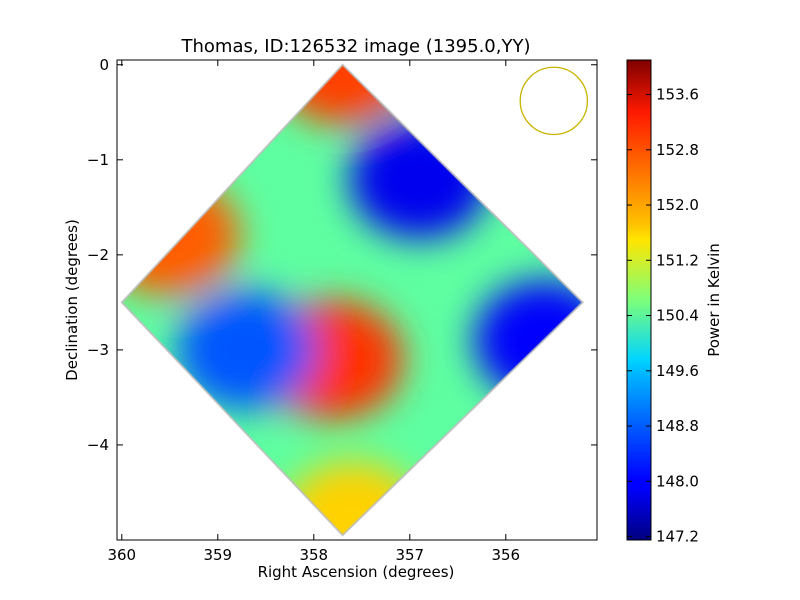  What do you see at coordinates (98, 160) in the screenshot?
I see `y-tick-label: −1` at bounding box center [98, 160].